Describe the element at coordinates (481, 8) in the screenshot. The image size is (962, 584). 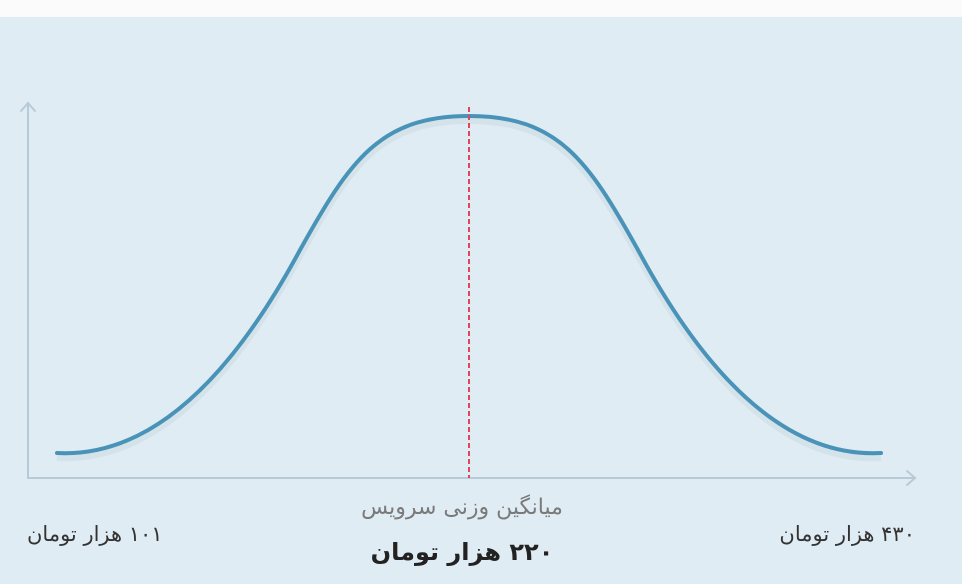
I see `top-bar` at that location.